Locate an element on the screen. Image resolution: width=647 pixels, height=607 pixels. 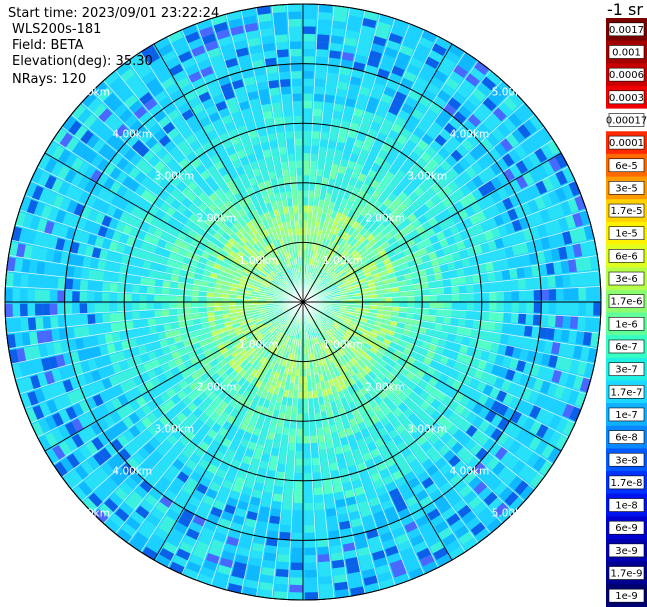
ring-label: 5.00km is located at coordinates (512, 92).